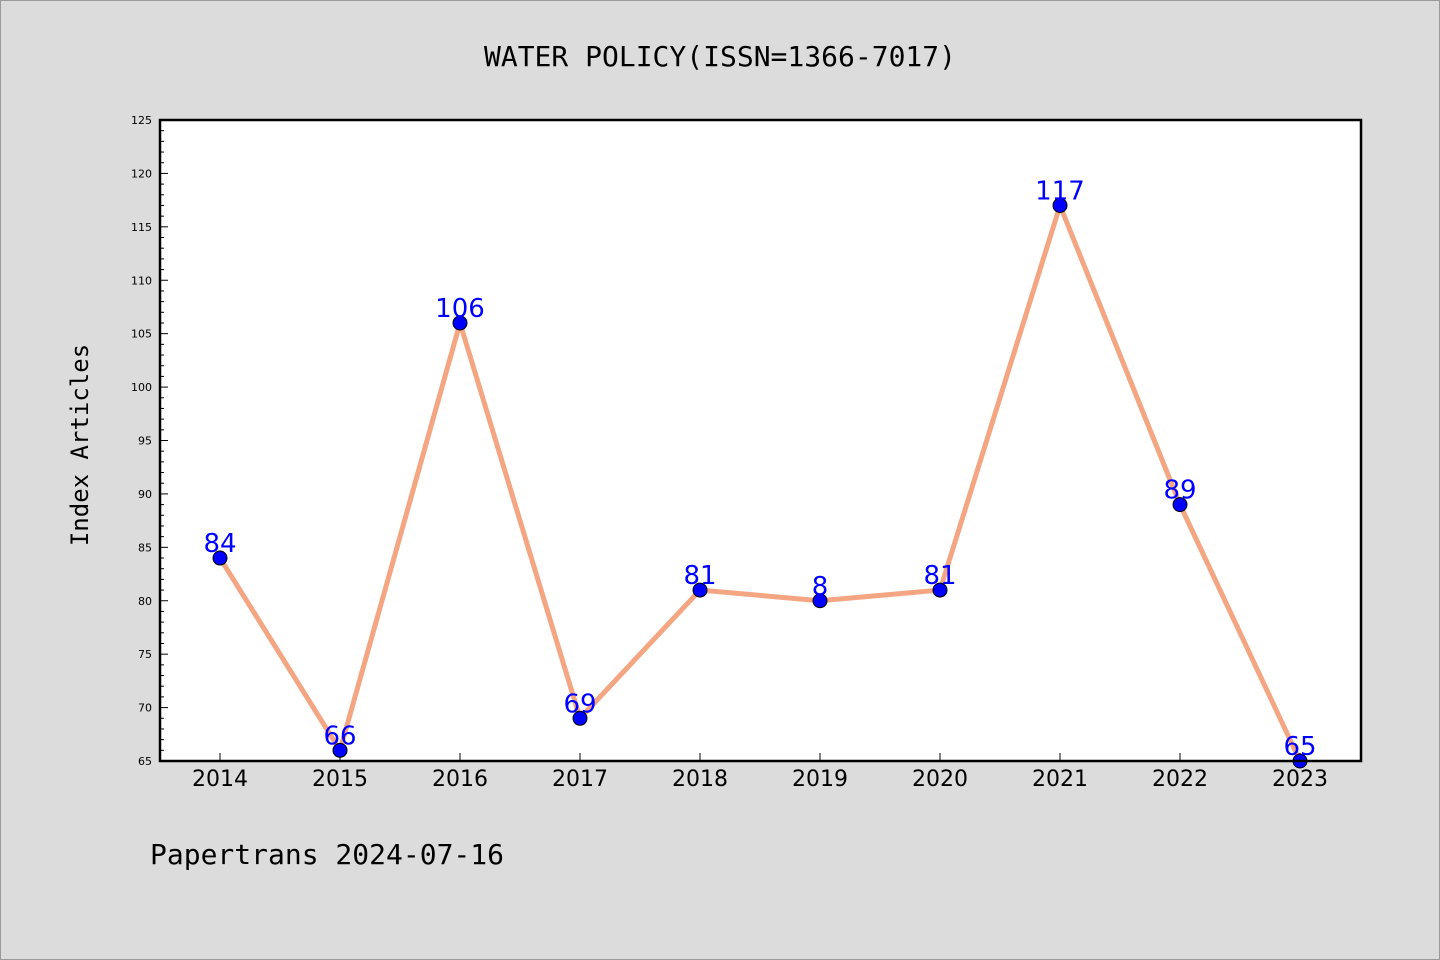 The image size is (1440, 960). Describe the element at coordinates (80, 445) in the screenshot. I see `y-axis-label: Index Articles` at that location.